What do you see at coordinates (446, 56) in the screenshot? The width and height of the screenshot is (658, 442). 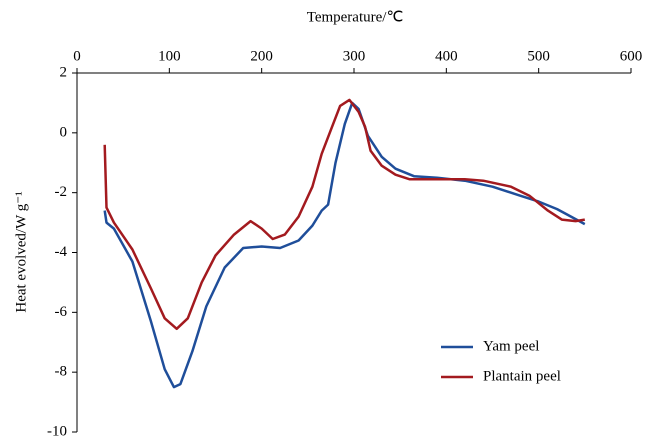 I see `x-tick-label: 400` at bounding box center [446, 56].